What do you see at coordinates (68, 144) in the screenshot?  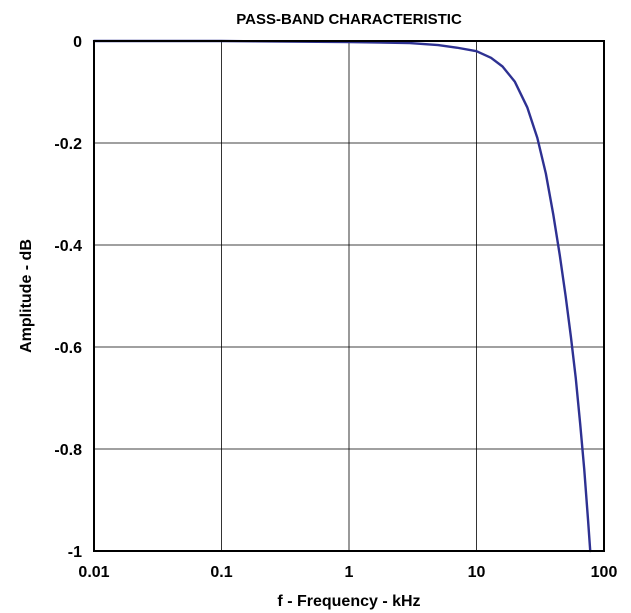 I see `y-tick-label: -0.2` at bounding box center [68, 144].